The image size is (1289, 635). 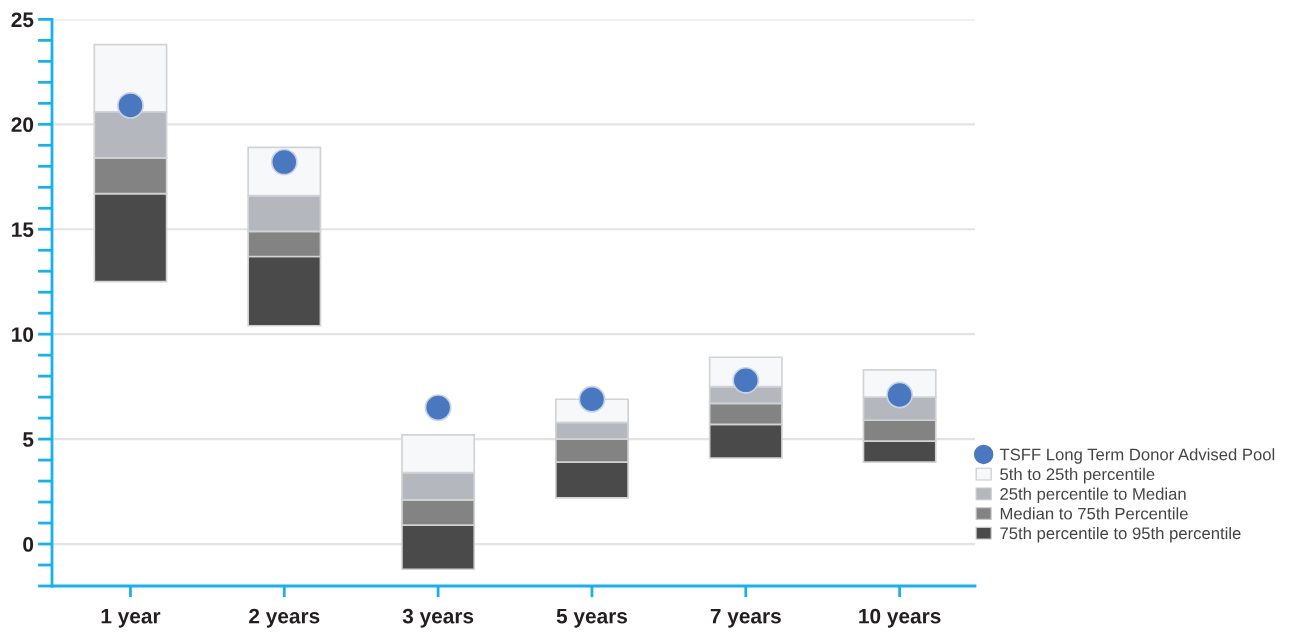 I want to click on y-tick-label: 10, so click(x=23, y=334).